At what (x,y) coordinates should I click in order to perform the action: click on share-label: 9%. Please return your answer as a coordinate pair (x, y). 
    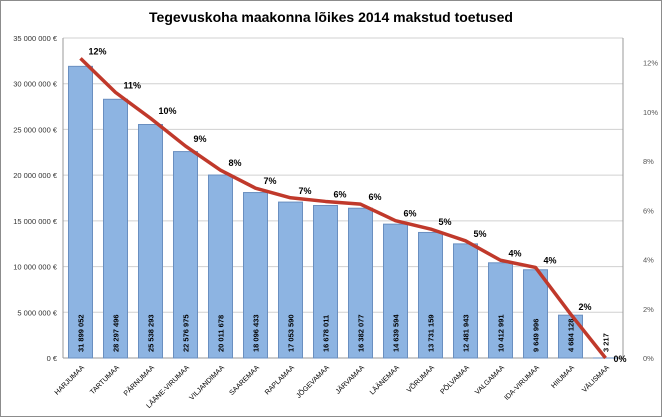
    Looking at the image, I should click on (200, 139).